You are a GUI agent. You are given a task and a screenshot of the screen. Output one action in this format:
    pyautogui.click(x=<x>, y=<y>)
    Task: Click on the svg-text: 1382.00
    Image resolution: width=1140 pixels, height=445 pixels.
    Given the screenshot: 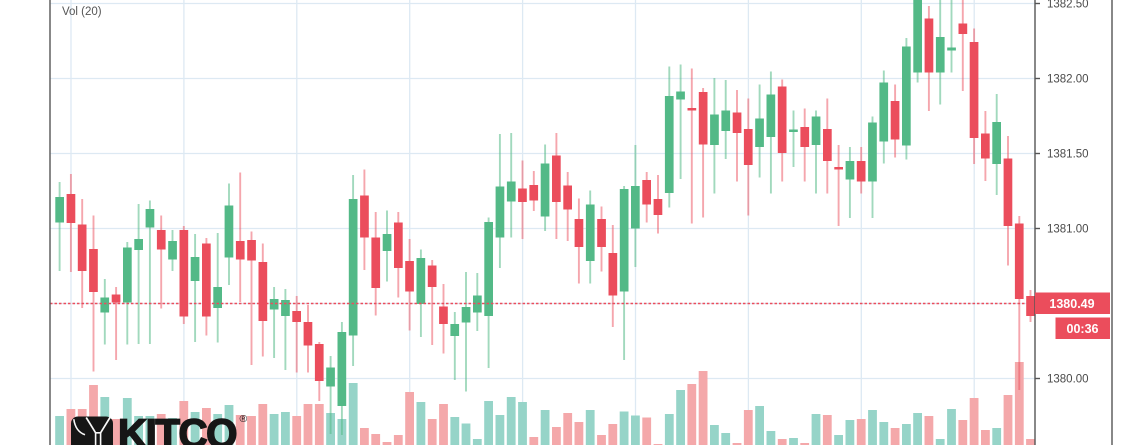 What is the action you would take?
    pyautogui.click(x=1068, y=80)
    